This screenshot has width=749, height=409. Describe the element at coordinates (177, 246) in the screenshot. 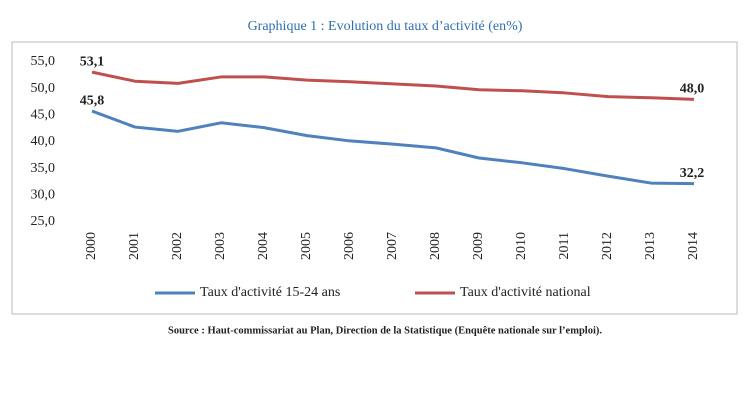

I see `x-tick-label: 2002` at that location.